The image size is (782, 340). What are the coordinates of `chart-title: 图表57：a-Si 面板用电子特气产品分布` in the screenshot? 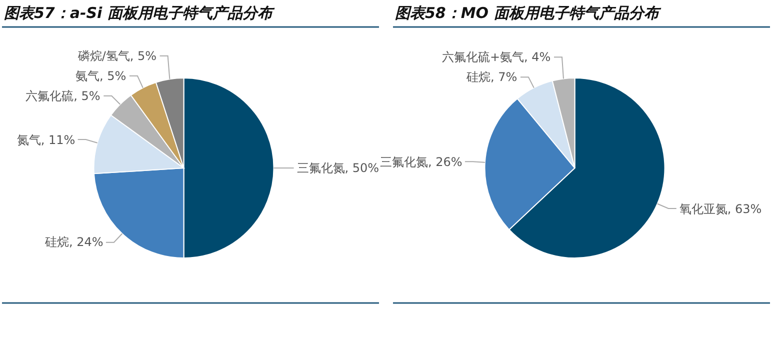 It's located at (140, 13).